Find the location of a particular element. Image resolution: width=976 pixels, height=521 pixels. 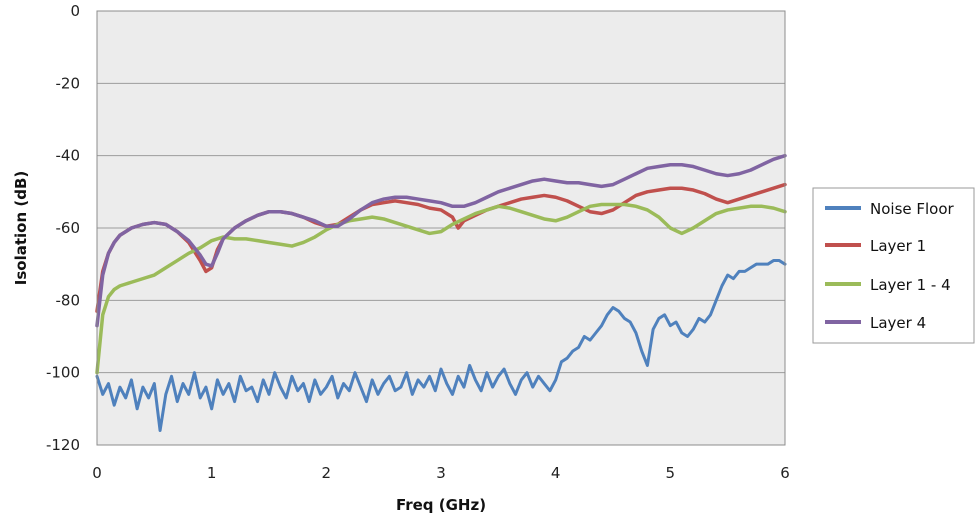

x-tick-label: 1 is located at coordinates (212, 473).